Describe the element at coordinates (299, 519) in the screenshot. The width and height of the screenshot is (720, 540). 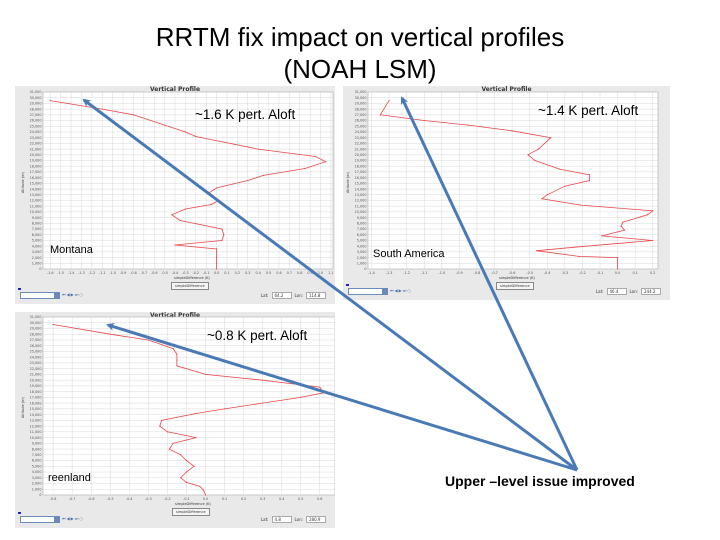
I see `lon-label: Lon:` at that location.